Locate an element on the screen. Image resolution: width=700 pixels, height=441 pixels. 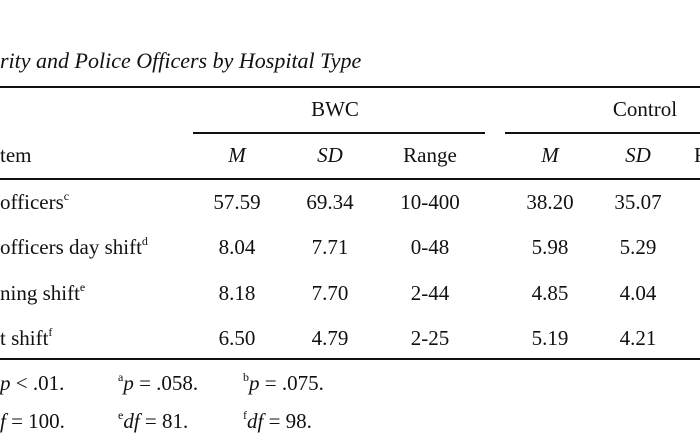
footnote-marker: f is located at coordinates (50, 332).